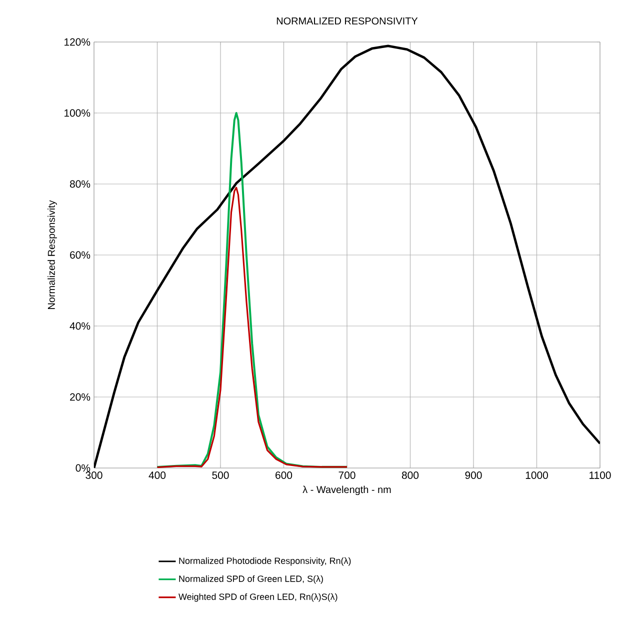 This screenshot has height=633, width=618. Describe the element at coordinates (220, 475) in the screenshot. I see `x-tick-label: 500` at that location.